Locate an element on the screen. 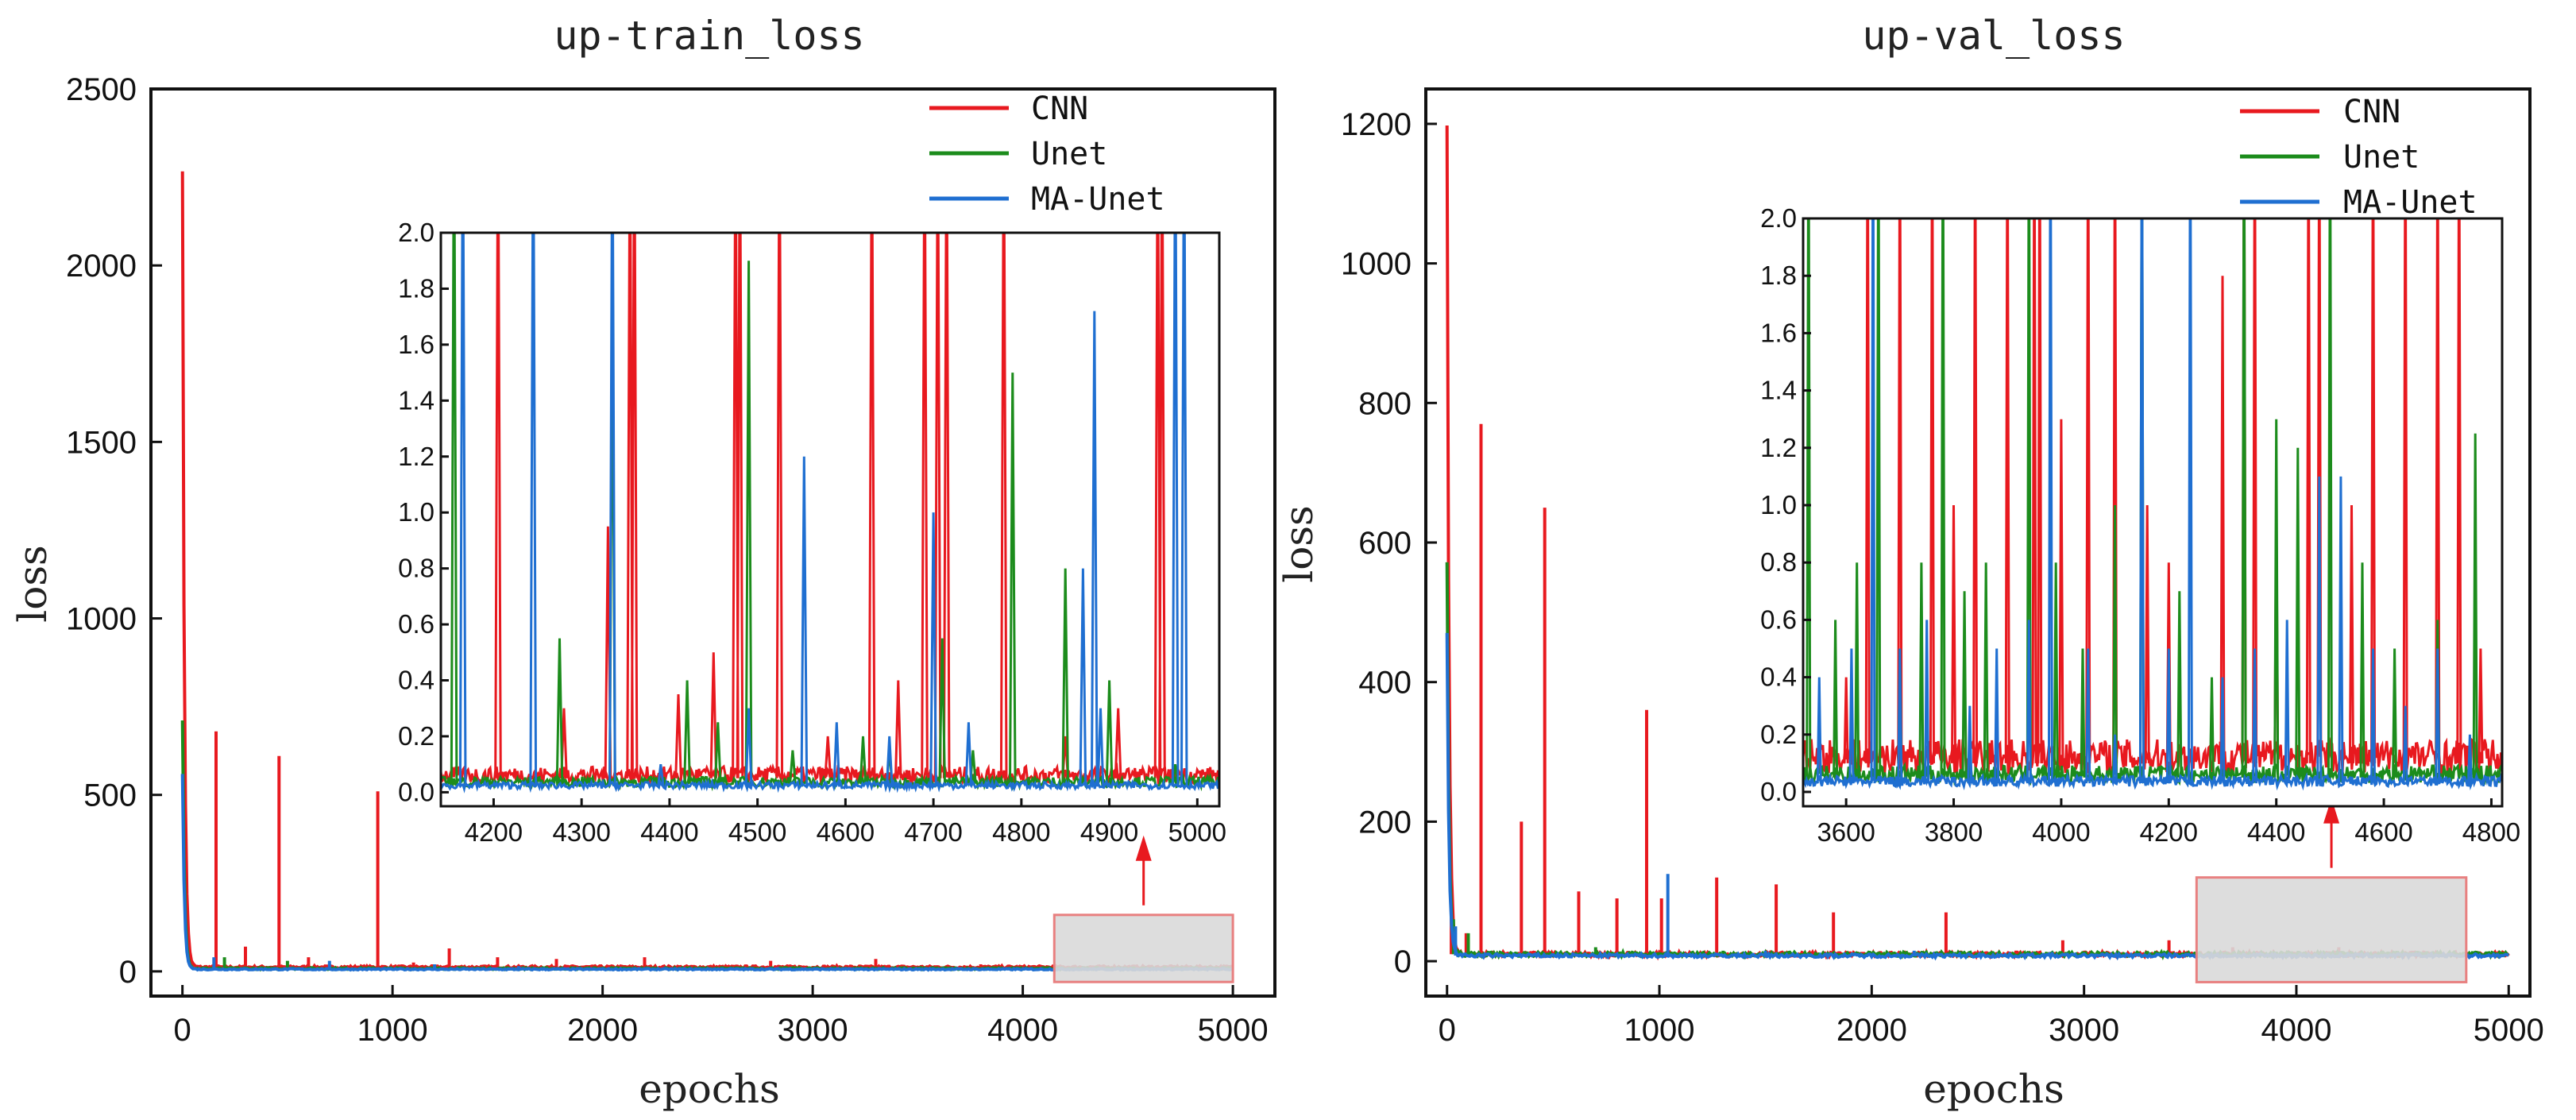 The image size is (2576, 1120). y-tick-label: 400 is located at coordinates (1385, 683).